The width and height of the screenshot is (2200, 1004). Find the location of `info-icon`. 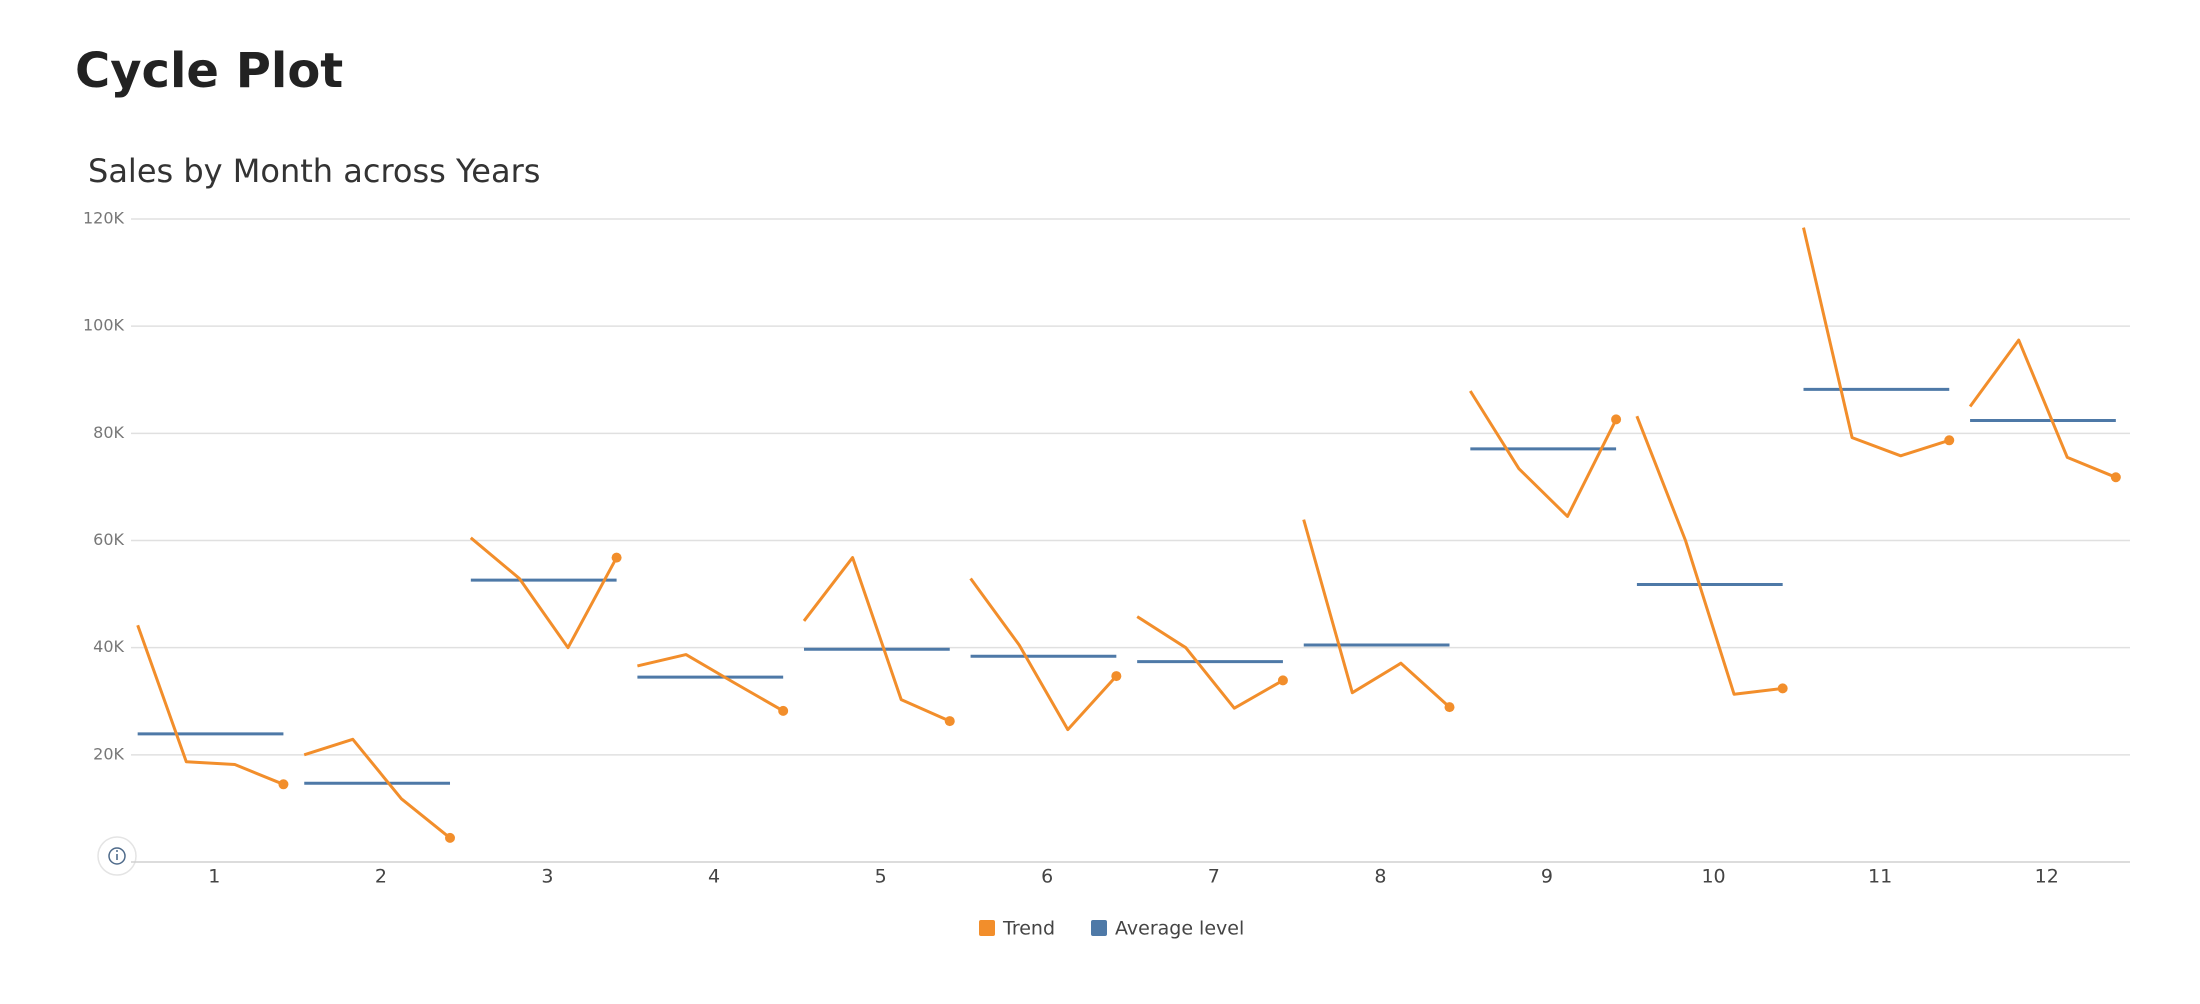

info-icon is located at coordinates (117, 856).